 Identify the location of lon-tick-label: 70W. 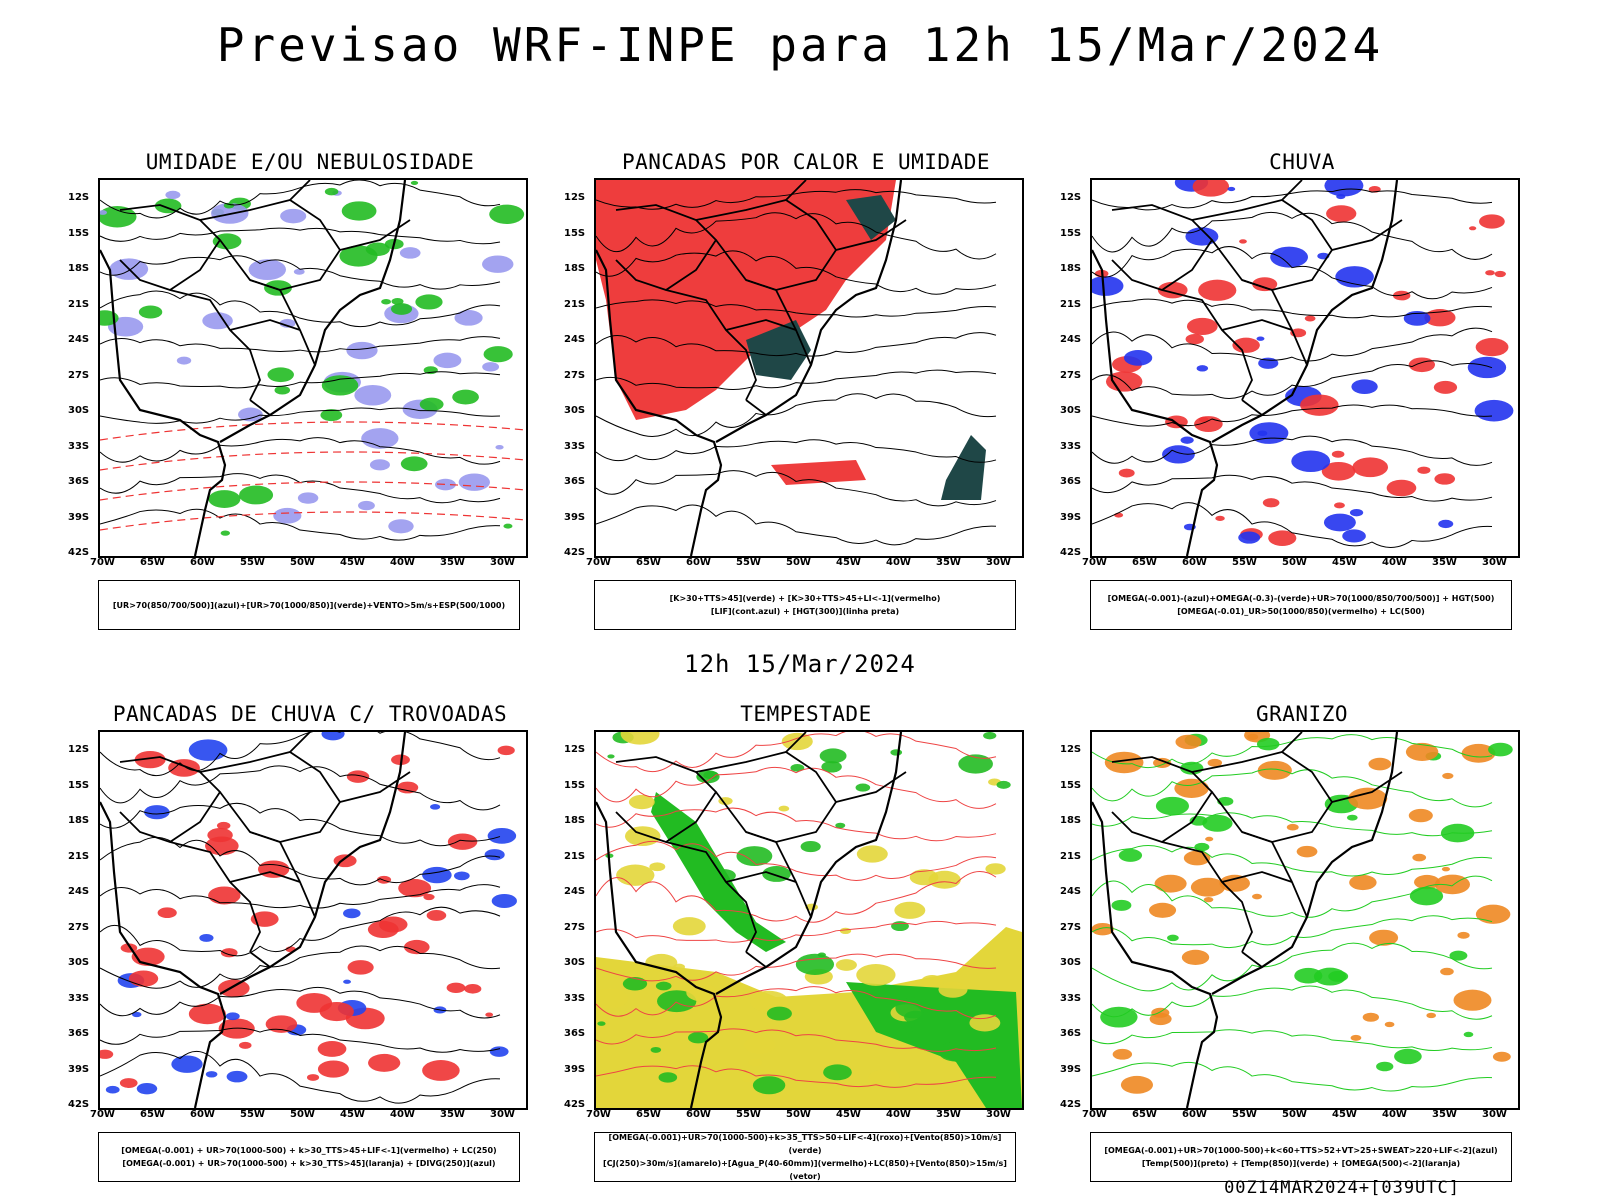
(1094, 562).